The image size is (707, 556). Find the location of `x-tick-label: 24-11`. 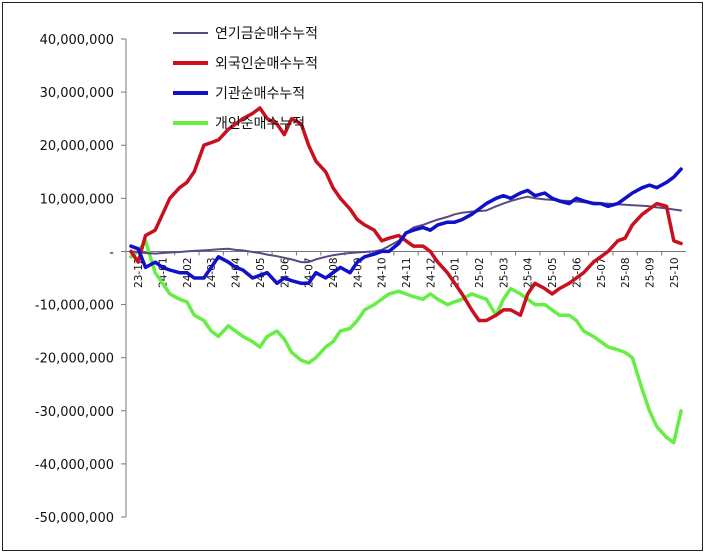

x-tick-label: 24-11 is located at coordinates (407, 272).